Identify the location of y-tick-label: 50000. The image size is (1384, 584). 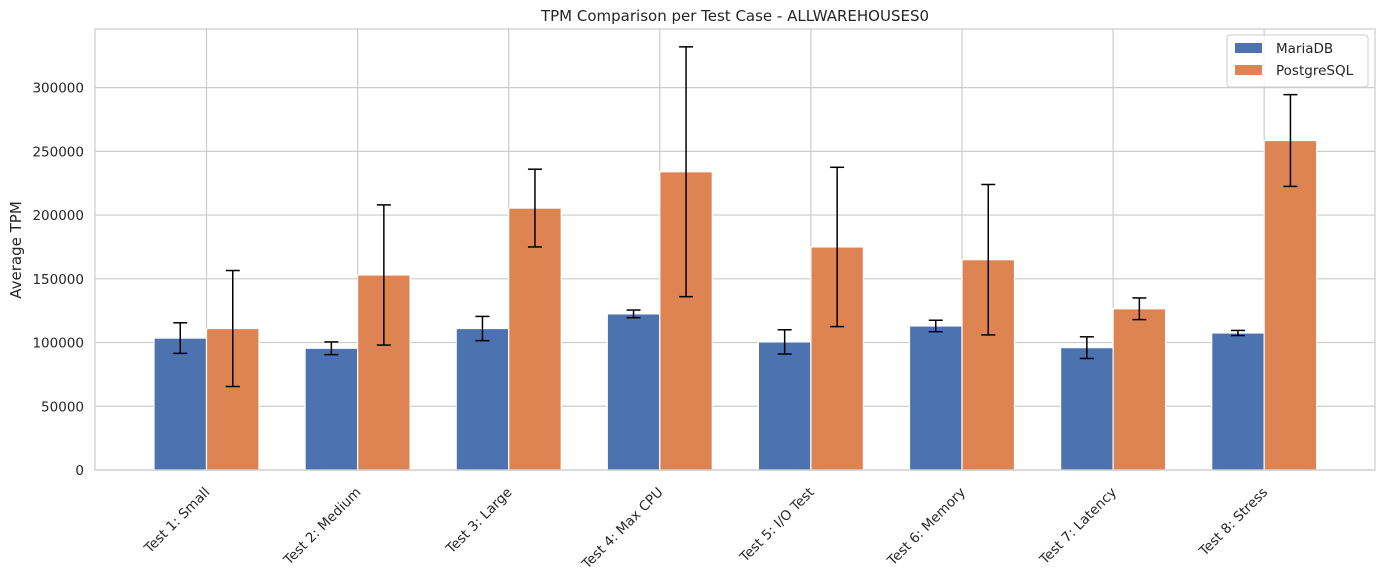
(62, 407).